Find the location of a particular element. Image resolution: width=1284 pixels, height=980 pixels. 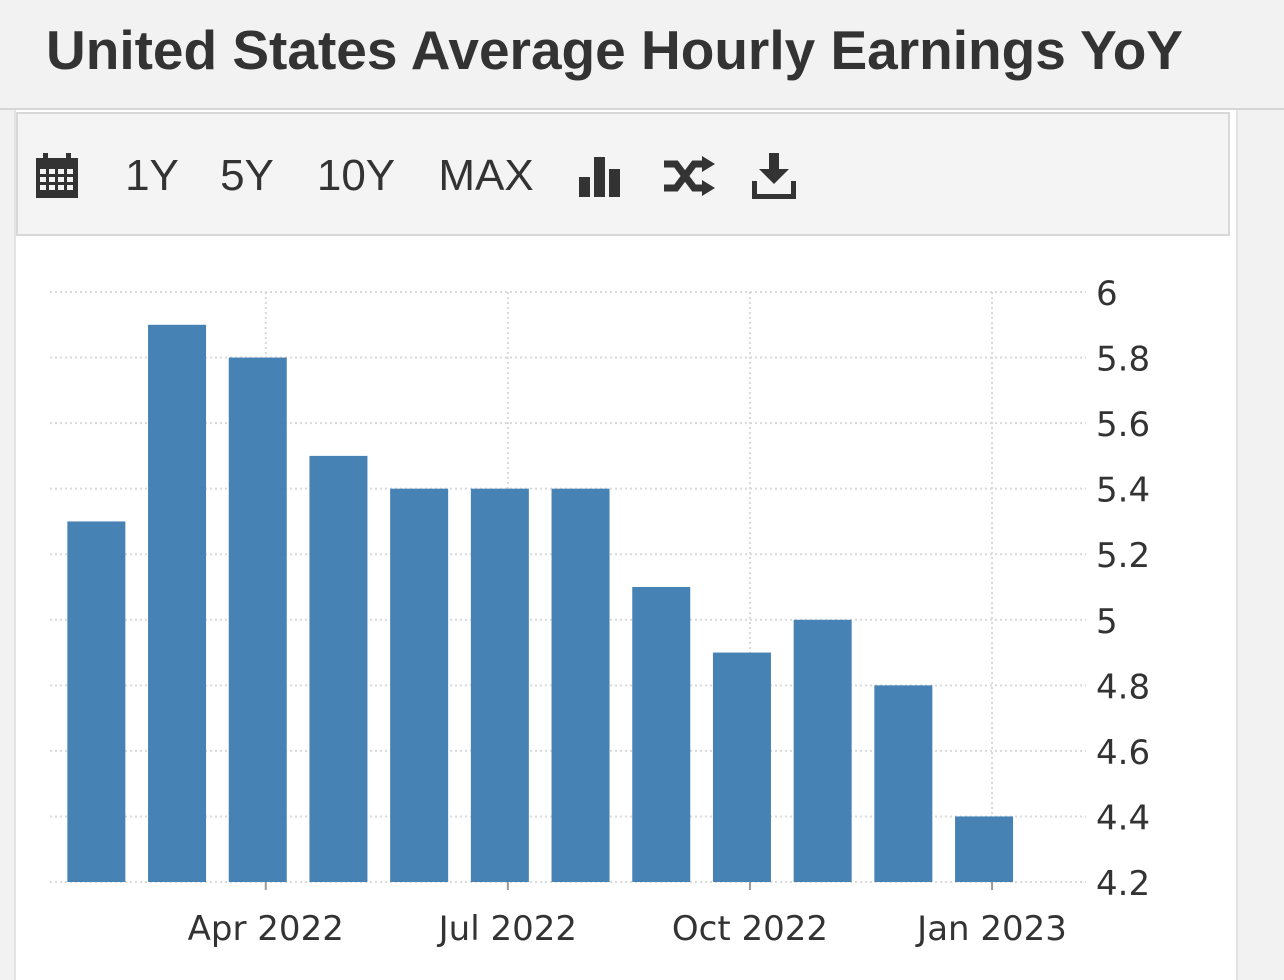

x-tick-label: Apr 2022 is located at coordinates (266, 929).